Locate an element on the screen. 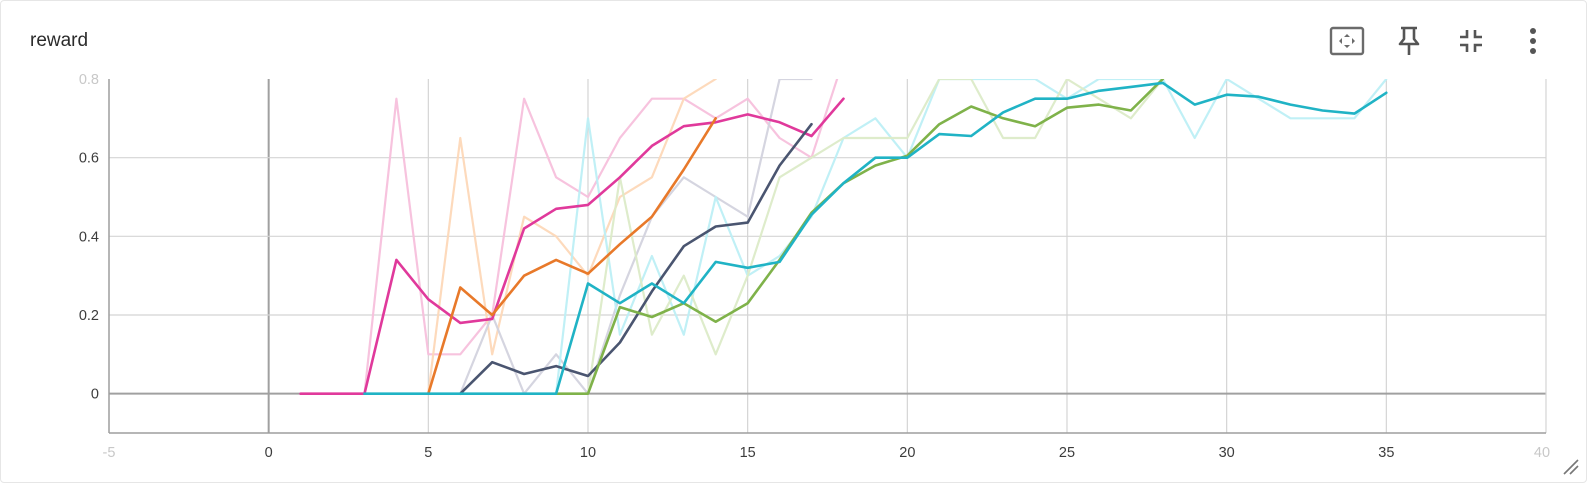 This screenshot has width=1589, height=486. more-vert-icon is located at coordinates (1533, 41).